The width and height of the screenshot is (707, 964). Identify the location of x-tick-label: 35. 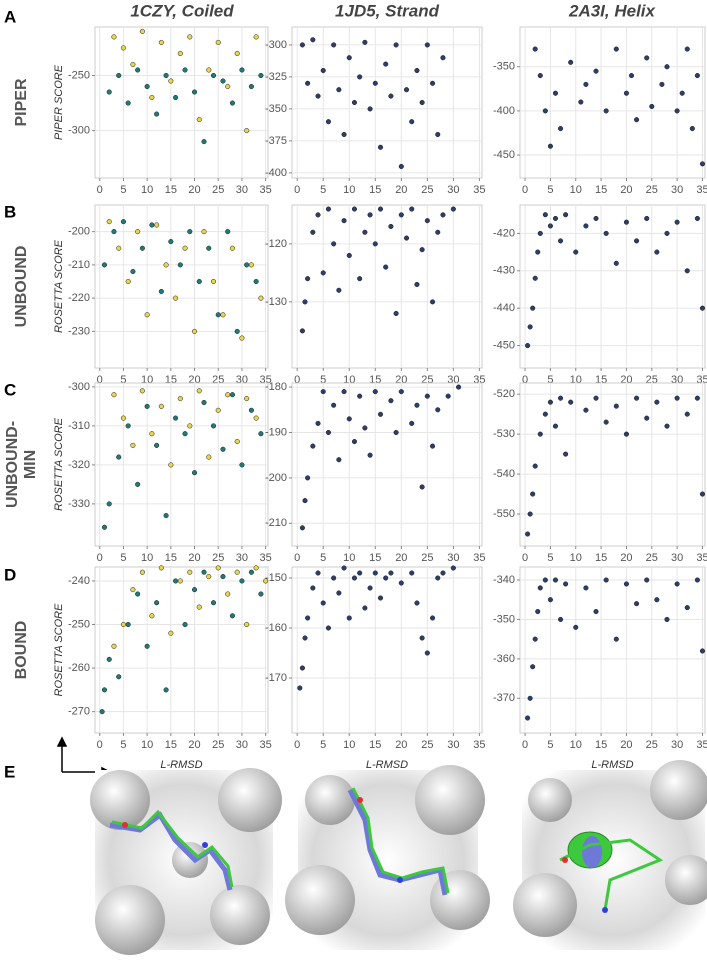
(701, 745).